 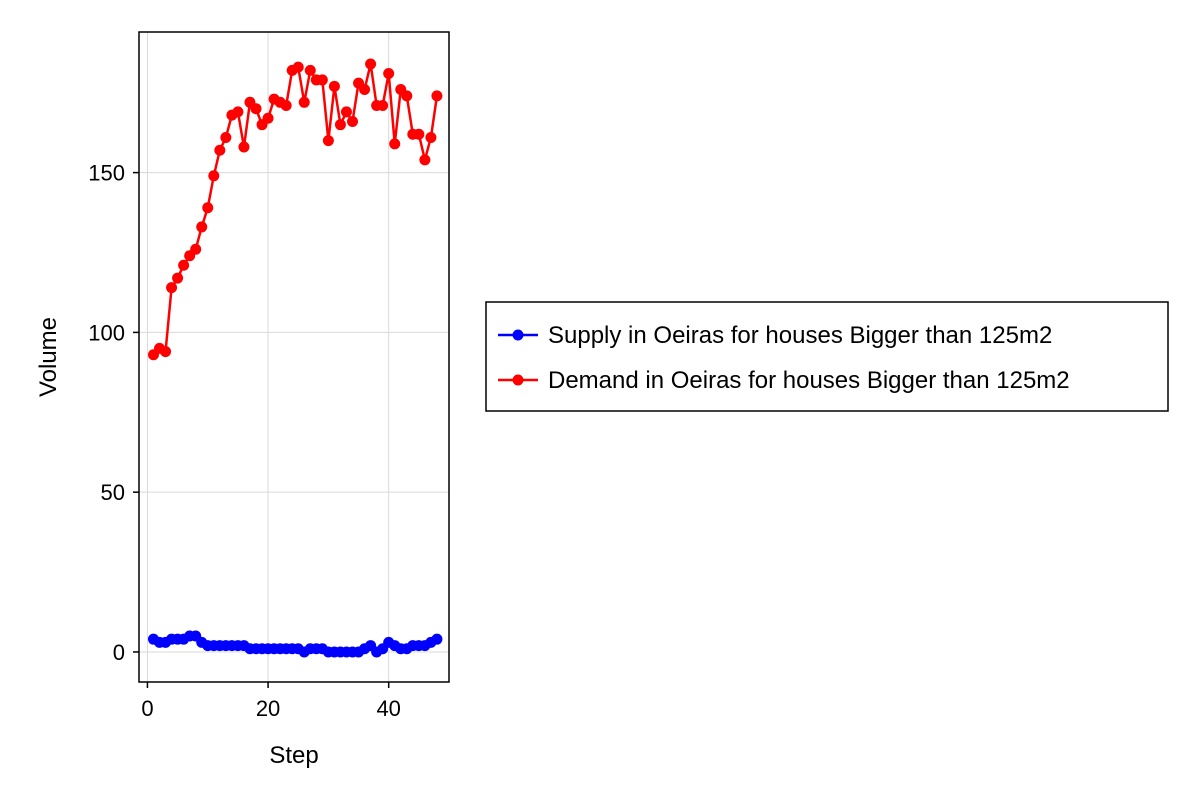 I want to click on legend-swatch-demand-marker, so click(x=518, y=380).